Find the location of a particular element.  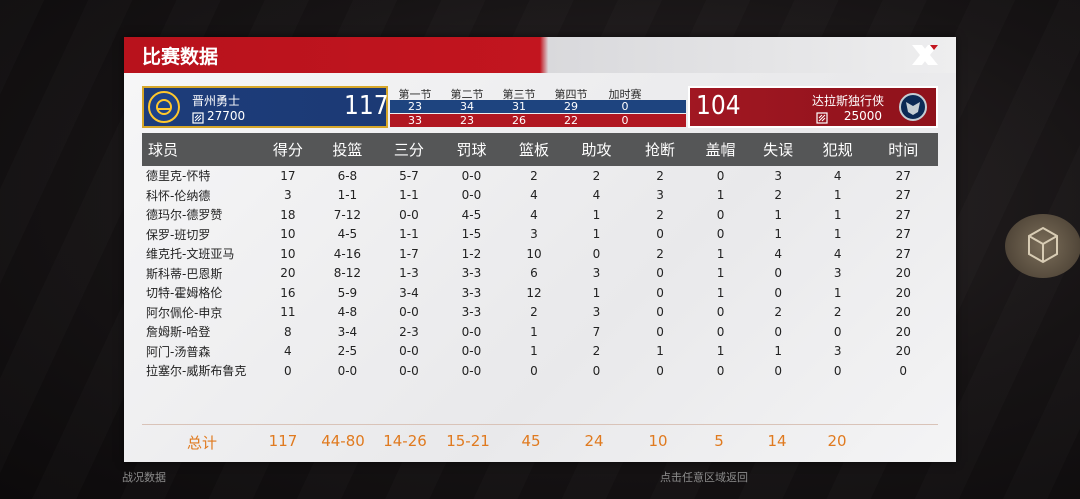

cube-icon is located at coordinates (1043, 245).